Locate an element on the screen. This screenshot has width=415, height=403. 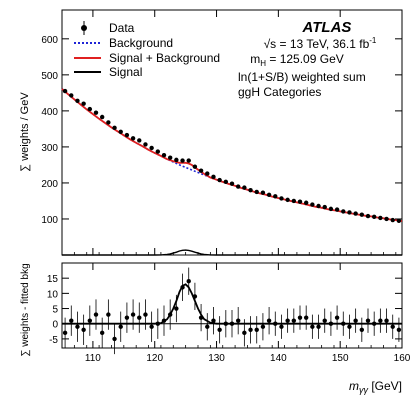
y-tick-label-residual: 15 is located at coordinates (53, 279).